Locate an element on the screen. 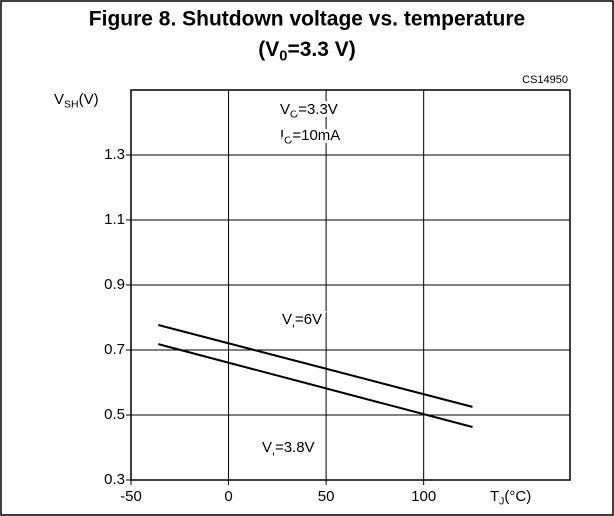  x-axis-label-sub: J is located at coordinates (501, 501).